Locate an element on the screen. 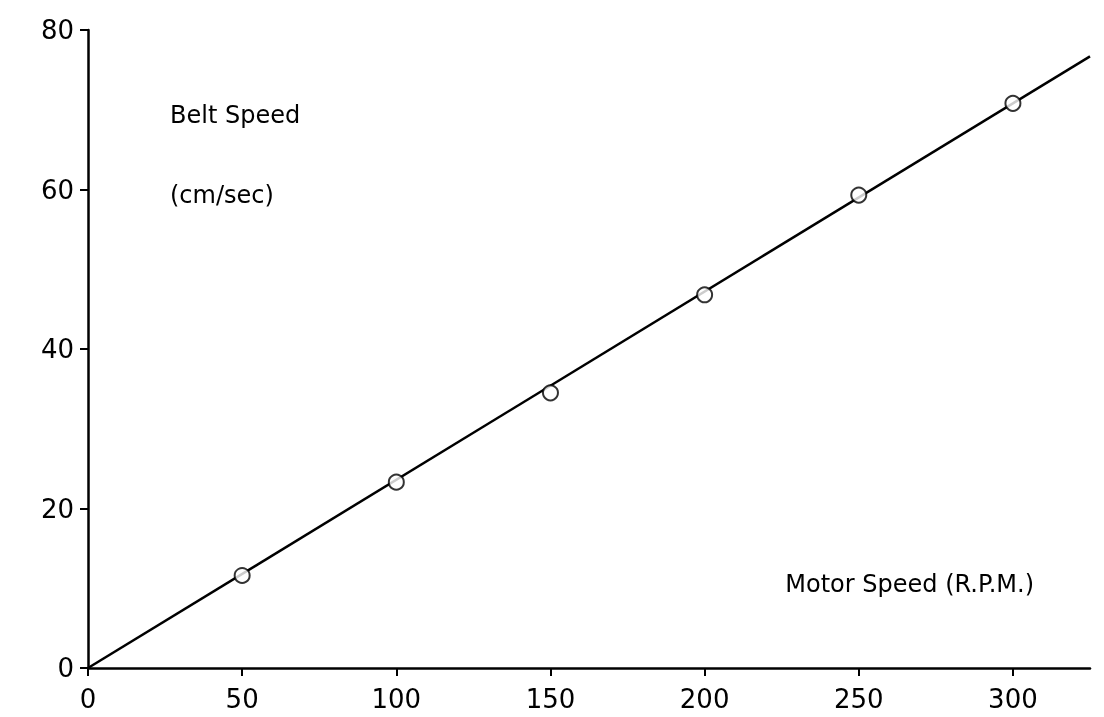 This screenshot has width=1104, height=717. y-tick-label: 80 is located at coordinates (57, 30).